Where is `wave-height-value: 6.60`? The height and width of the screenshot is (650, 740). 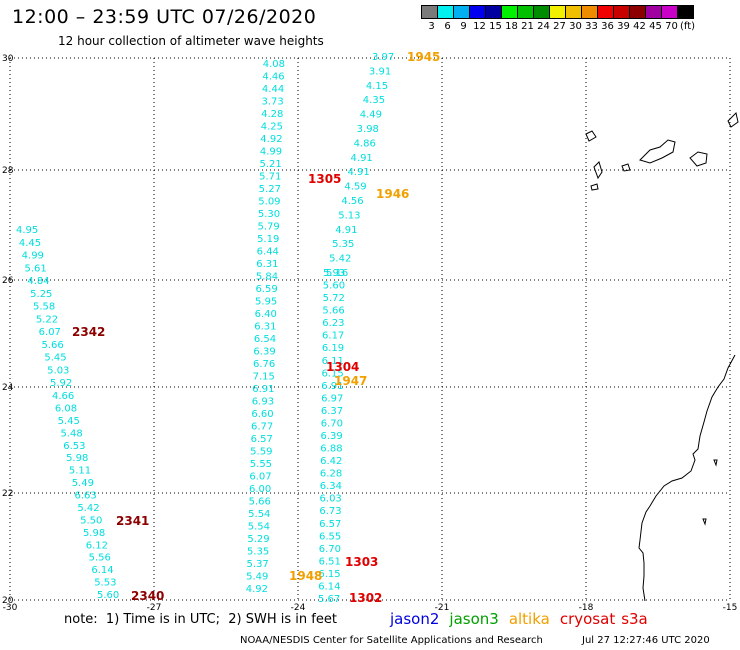 wave-height-value: 6.60 is located at coordinates (262, 414).